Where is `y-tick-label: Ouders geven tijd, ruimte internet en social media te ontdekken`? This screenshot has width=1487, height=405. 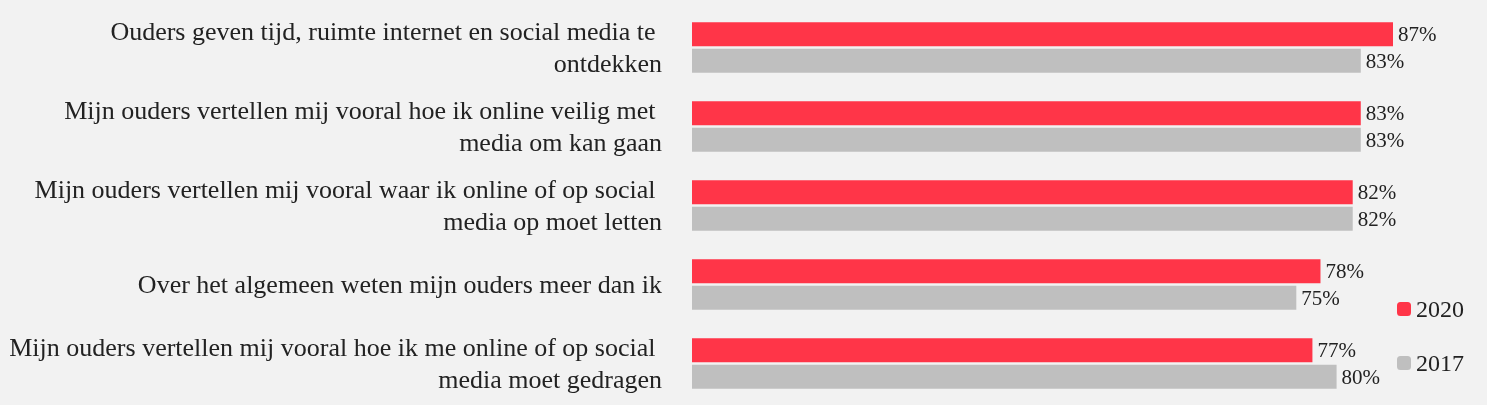 y-tick-label: Ouders geven tijd, ruimte internet en social media te ontdekken is located at coordinates (386, 47).